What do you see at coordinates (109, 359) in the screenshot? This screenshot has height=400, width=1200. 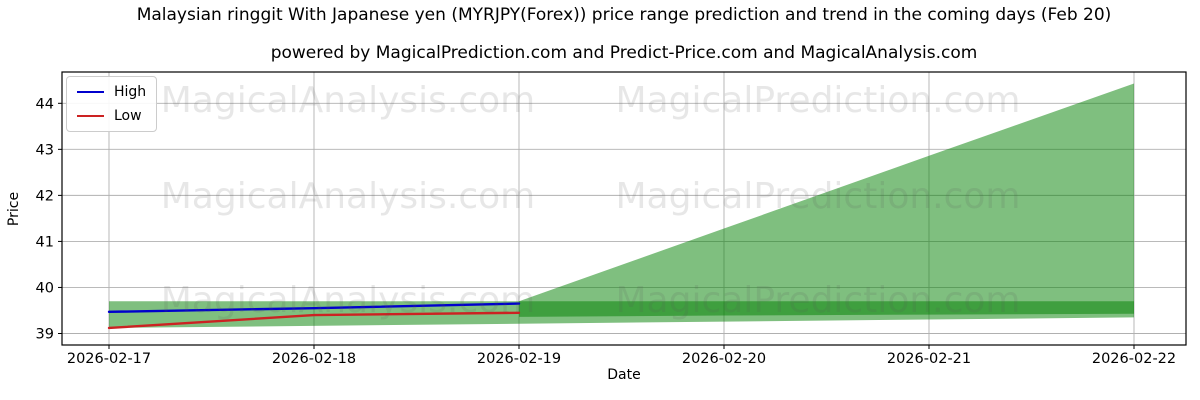 I see `x-tick-label: 2026-02-17` at bounding box center [109, 359].